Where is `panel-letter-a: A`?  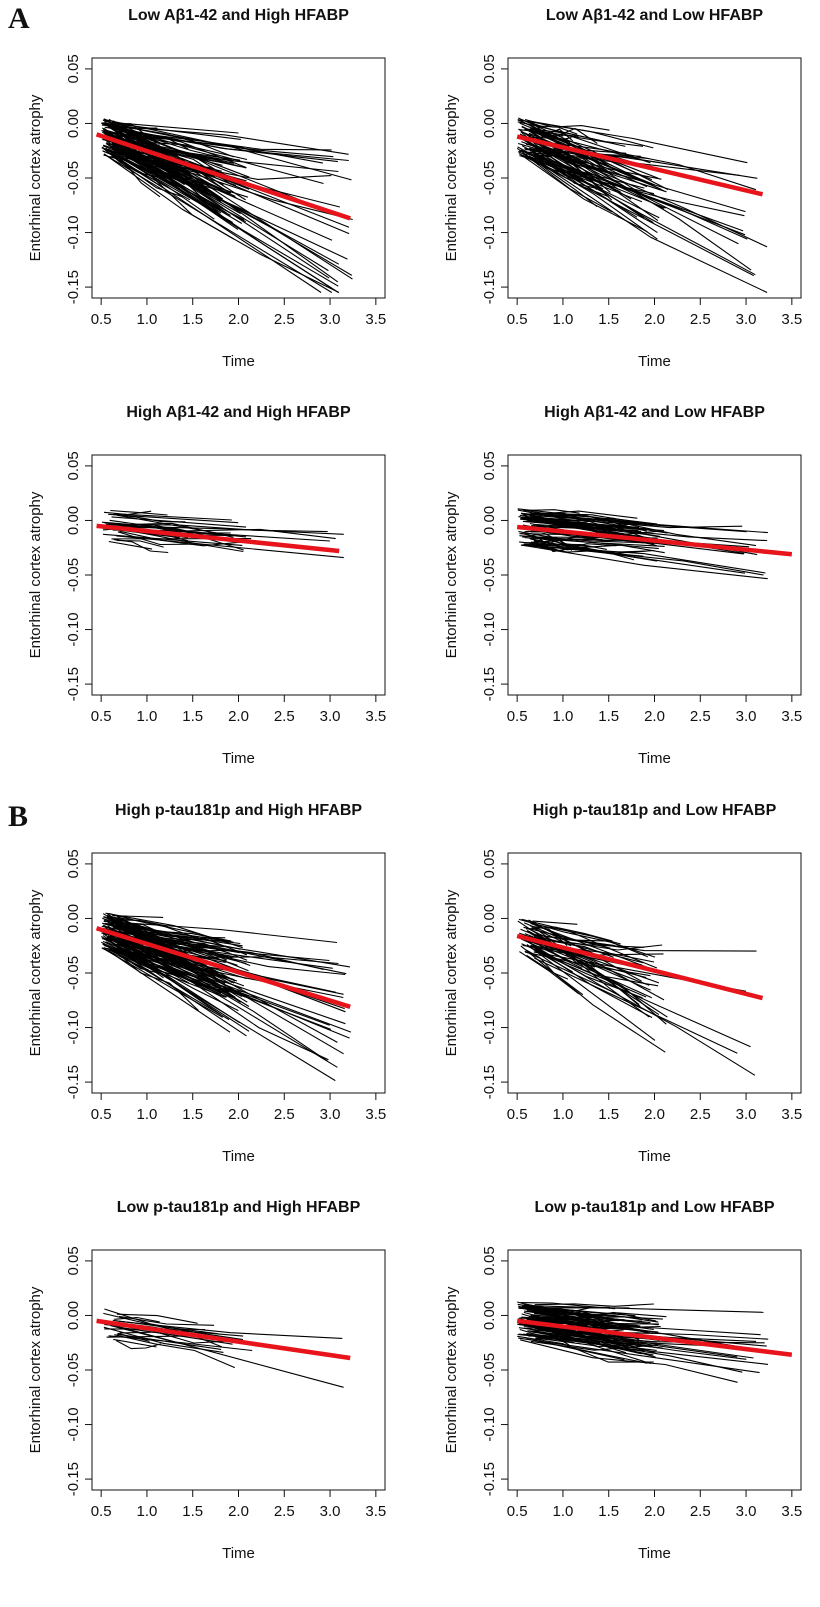
panel-letter-a: A is located at coordinates (19, 18).